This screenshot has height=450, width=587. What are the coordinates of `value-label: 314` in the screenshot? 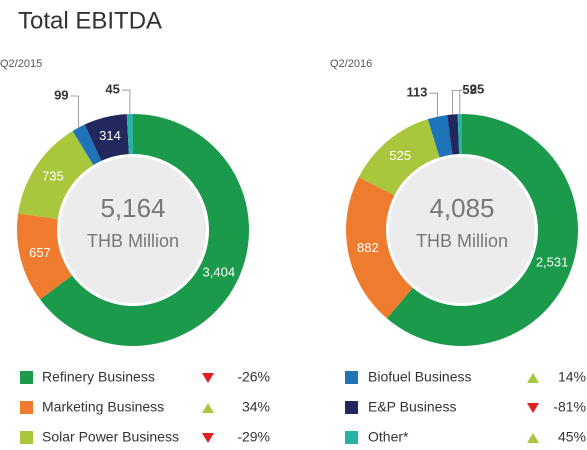 It's located at (110, 135).